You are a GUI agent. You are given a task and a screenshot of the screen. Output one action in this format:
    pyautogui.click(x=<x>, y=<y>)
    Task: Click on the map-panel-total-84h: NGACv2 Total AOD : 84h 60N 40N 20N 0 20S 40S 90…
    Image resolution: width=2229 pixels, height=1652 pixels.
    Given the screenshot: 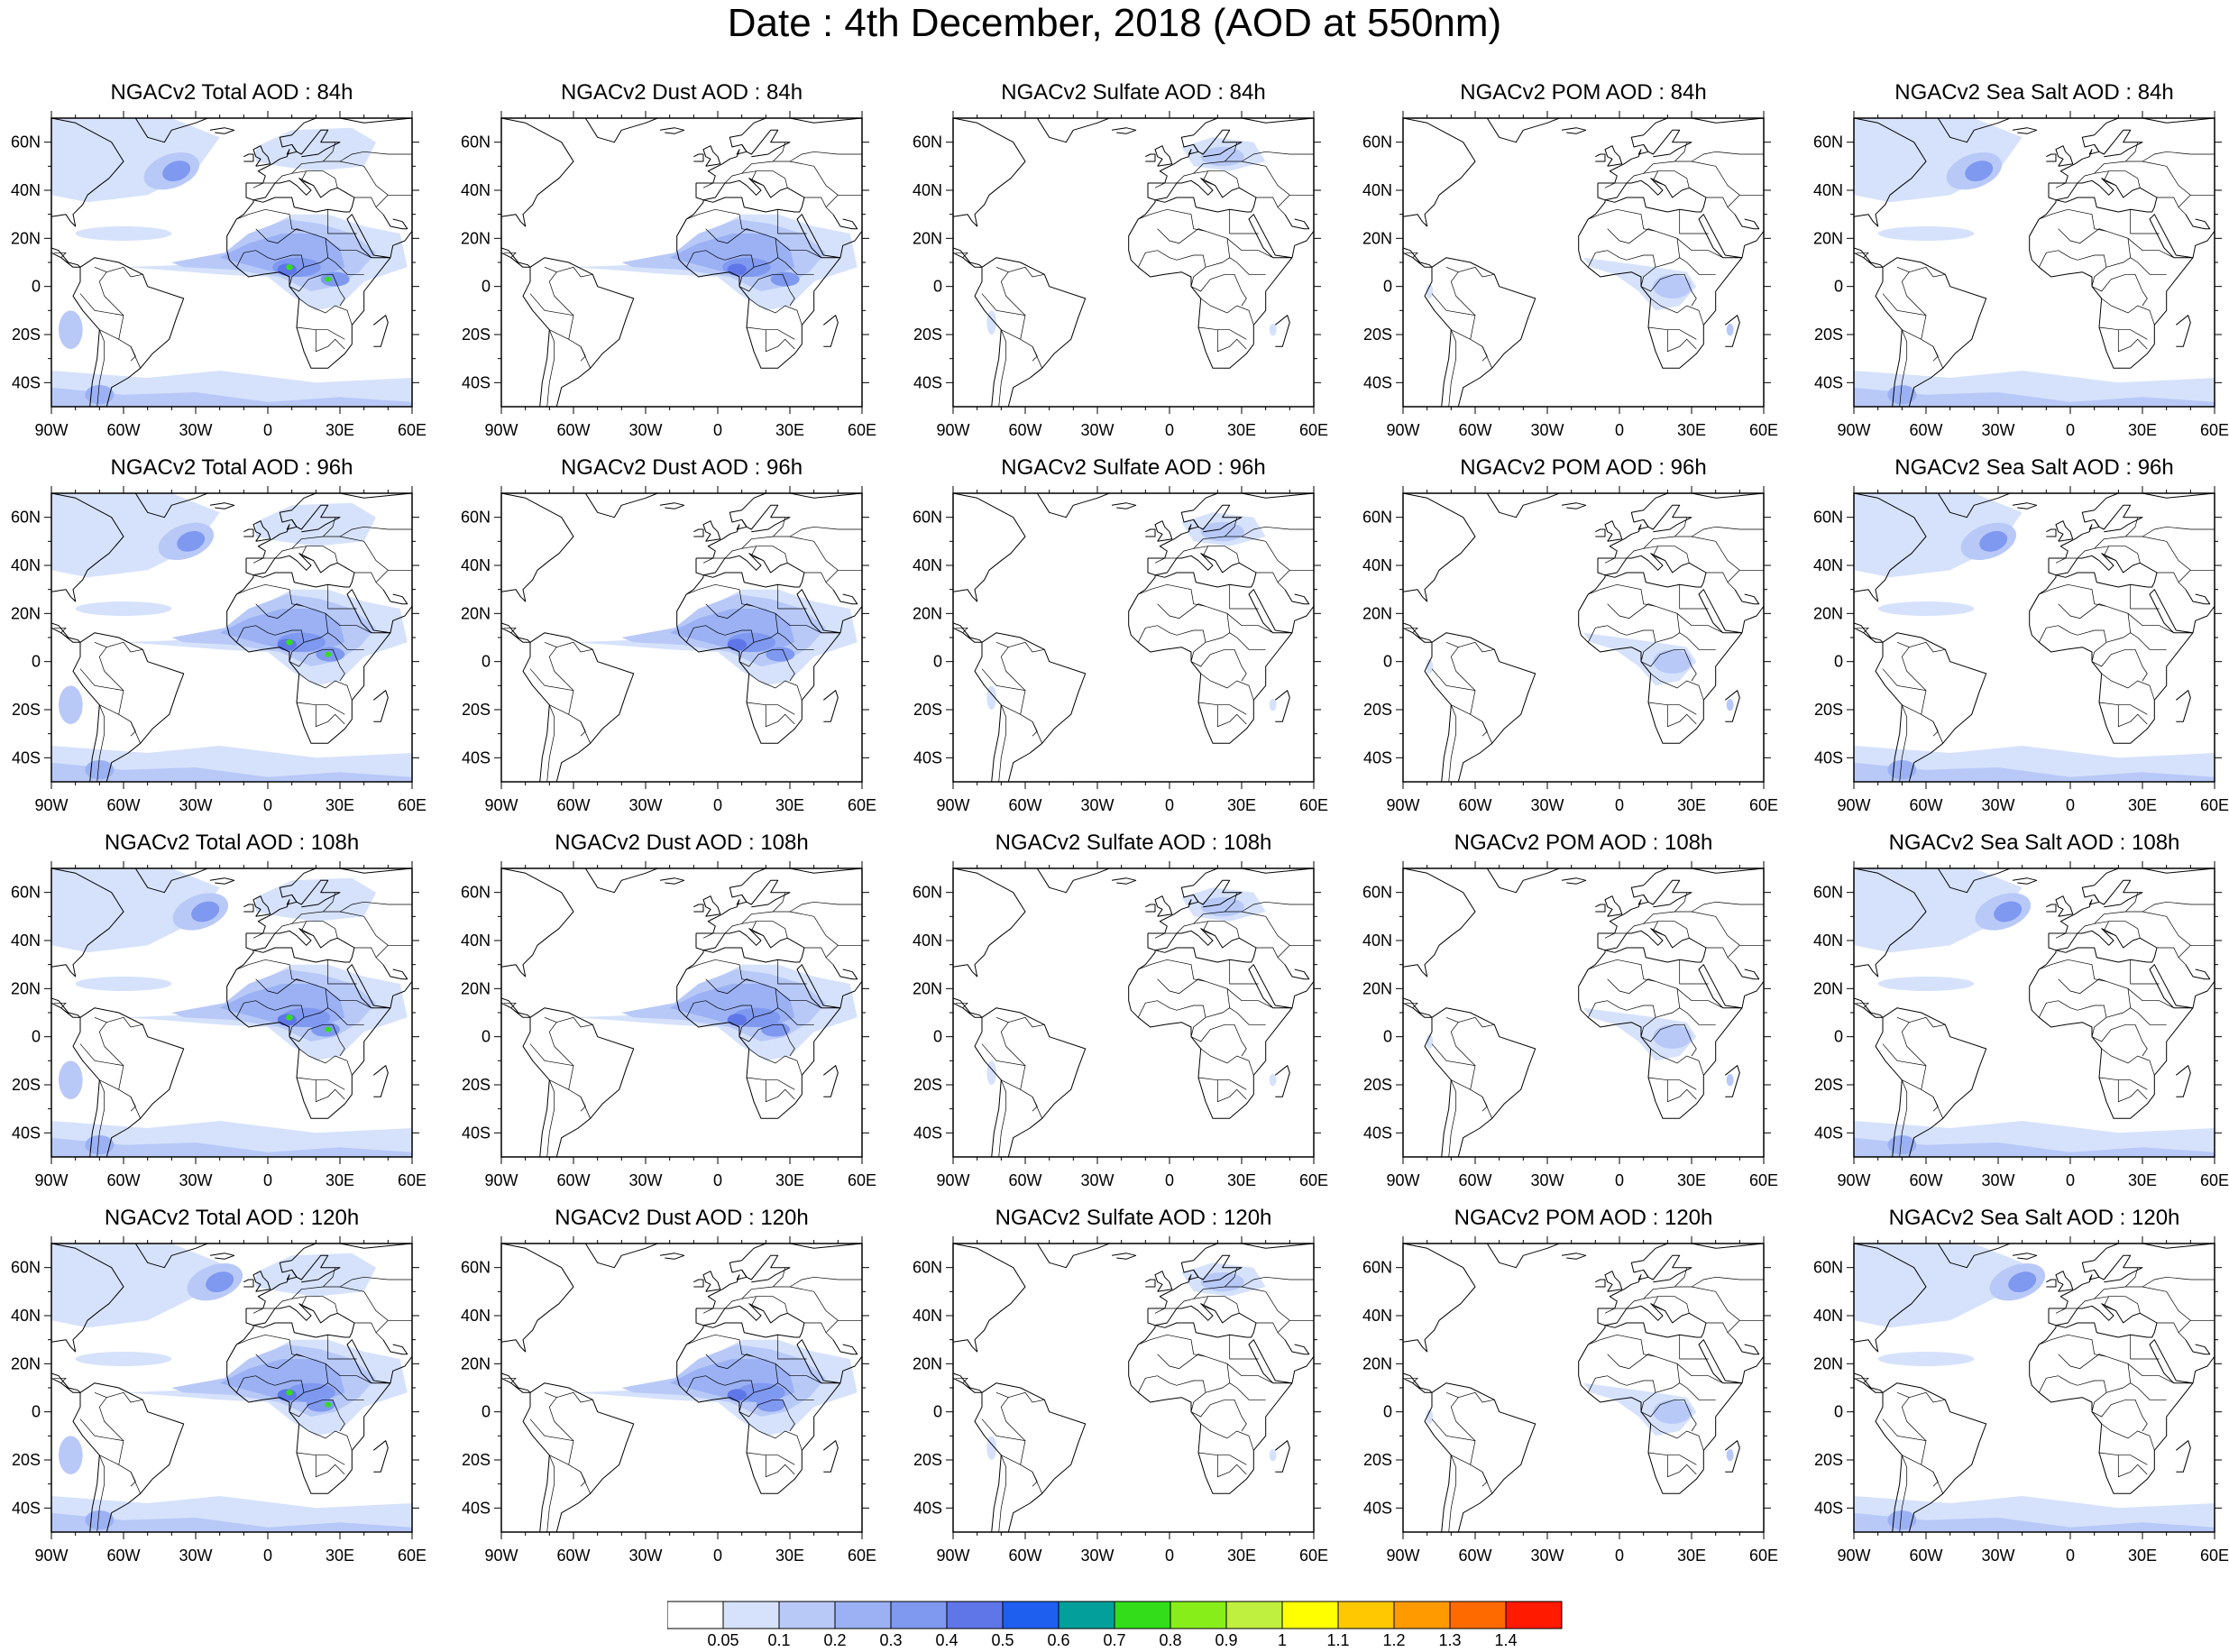 What is the action you would take?
    pyautogui.click(x=225, y=268)
    